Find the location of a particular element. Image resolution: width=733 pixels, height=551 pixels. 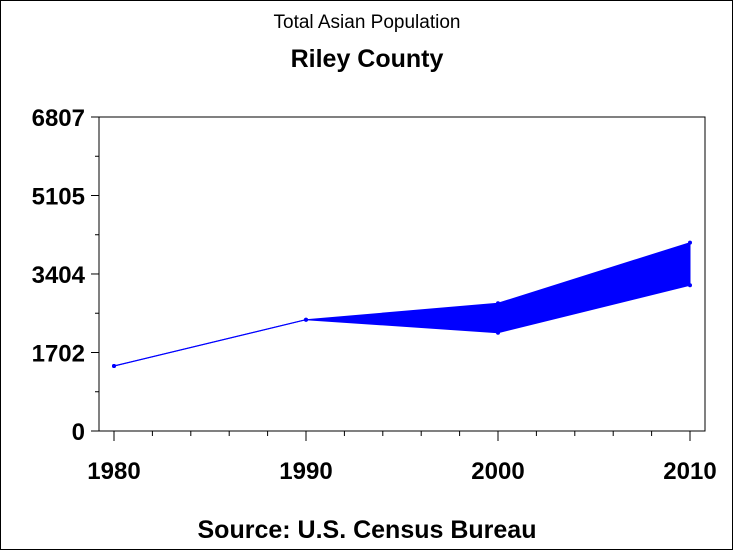

y-tick-label: 0 is located at coordinates (78, 432).